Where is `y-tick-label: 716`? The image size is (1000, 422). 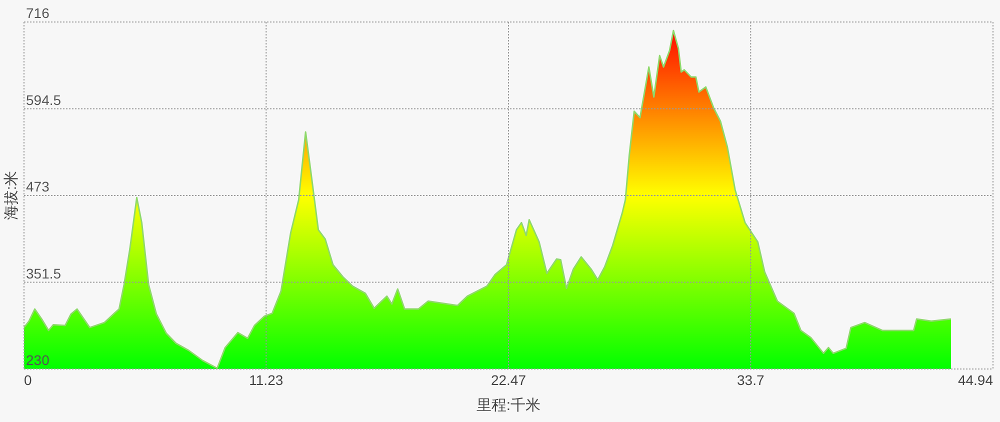 y-tick-label: 716 is located at coordinates (38, 13).